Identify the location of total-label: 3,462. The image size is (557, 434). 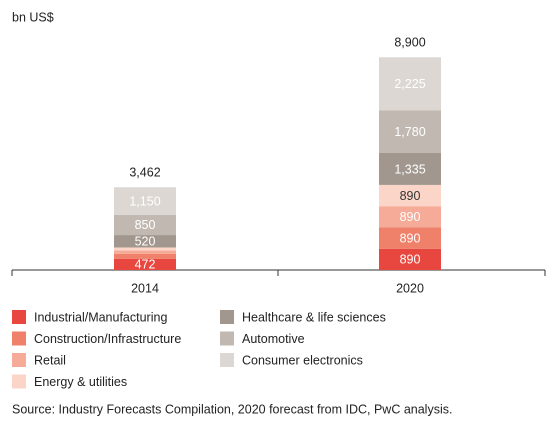
(144, 173).